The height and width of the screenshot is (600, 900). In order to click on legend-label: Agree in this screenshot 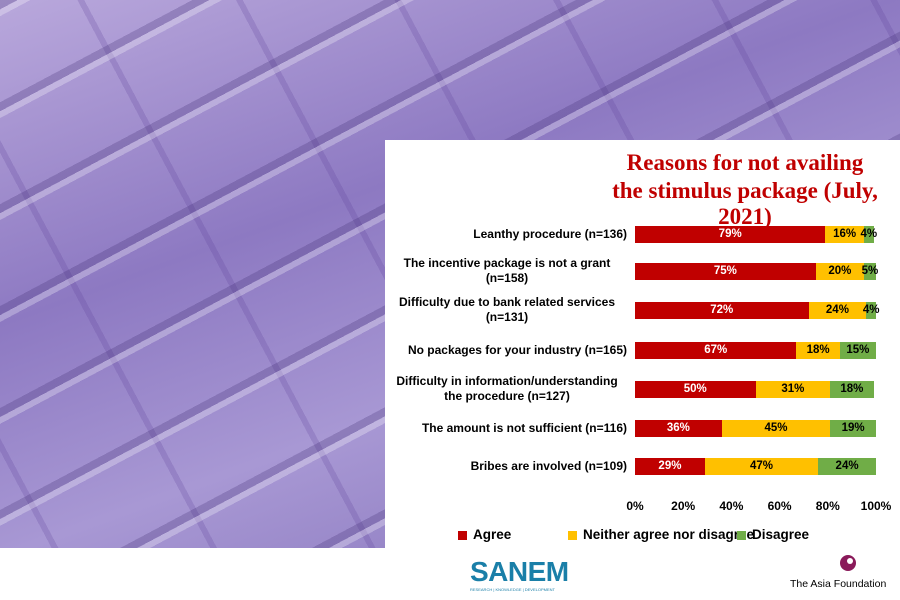, I will do `click(492, 534)`.